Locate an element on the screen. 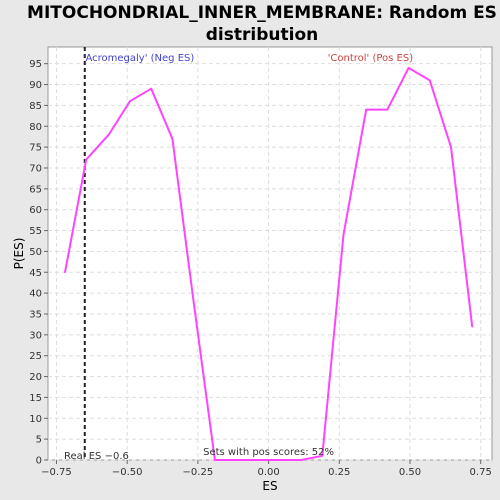 The width and height of the screenshot is (500, 500). y-tick-label: 10 is located at coordinates (35, 419).